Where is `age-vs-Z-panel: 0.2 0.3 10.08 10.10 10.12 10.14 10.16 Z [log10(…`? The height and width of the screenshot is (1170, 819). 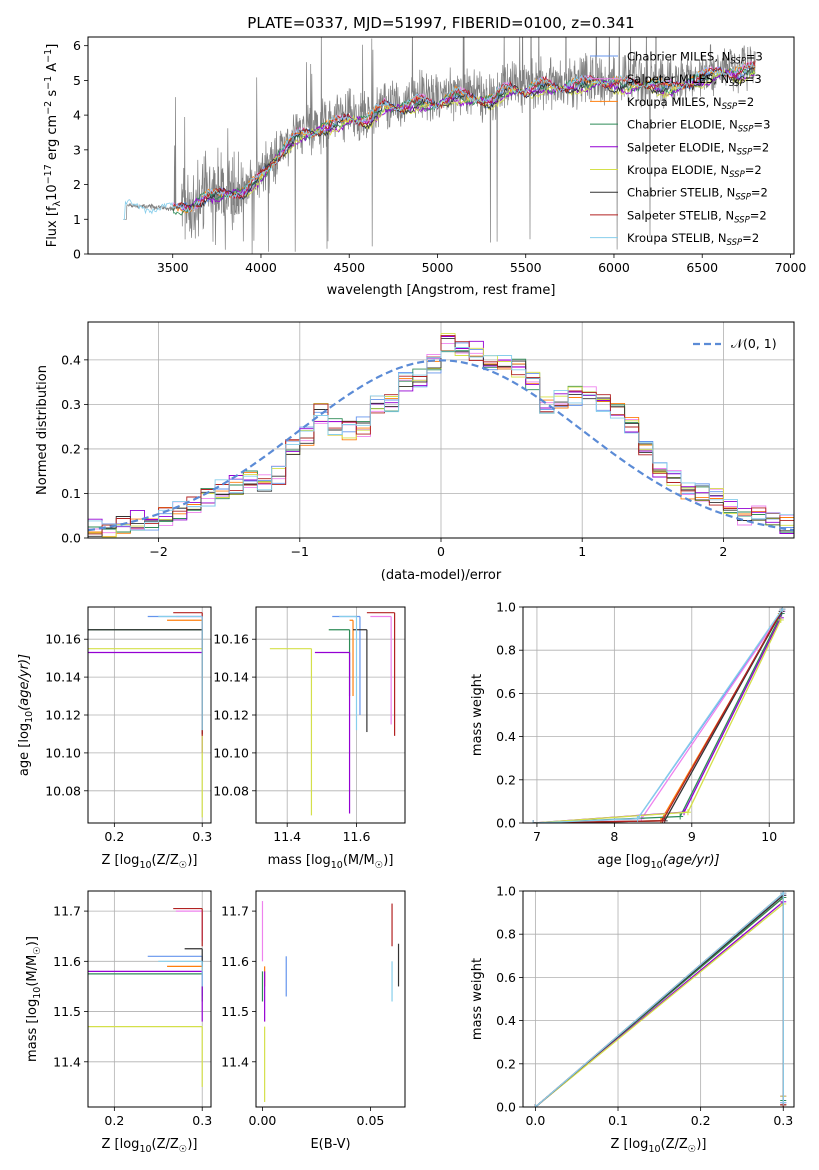 age-vs-Z-panel: 0.2 0.3 10.08 10.10 10.12 10.14 10.16 Z [log10(… is located at coordinates (114, 738).